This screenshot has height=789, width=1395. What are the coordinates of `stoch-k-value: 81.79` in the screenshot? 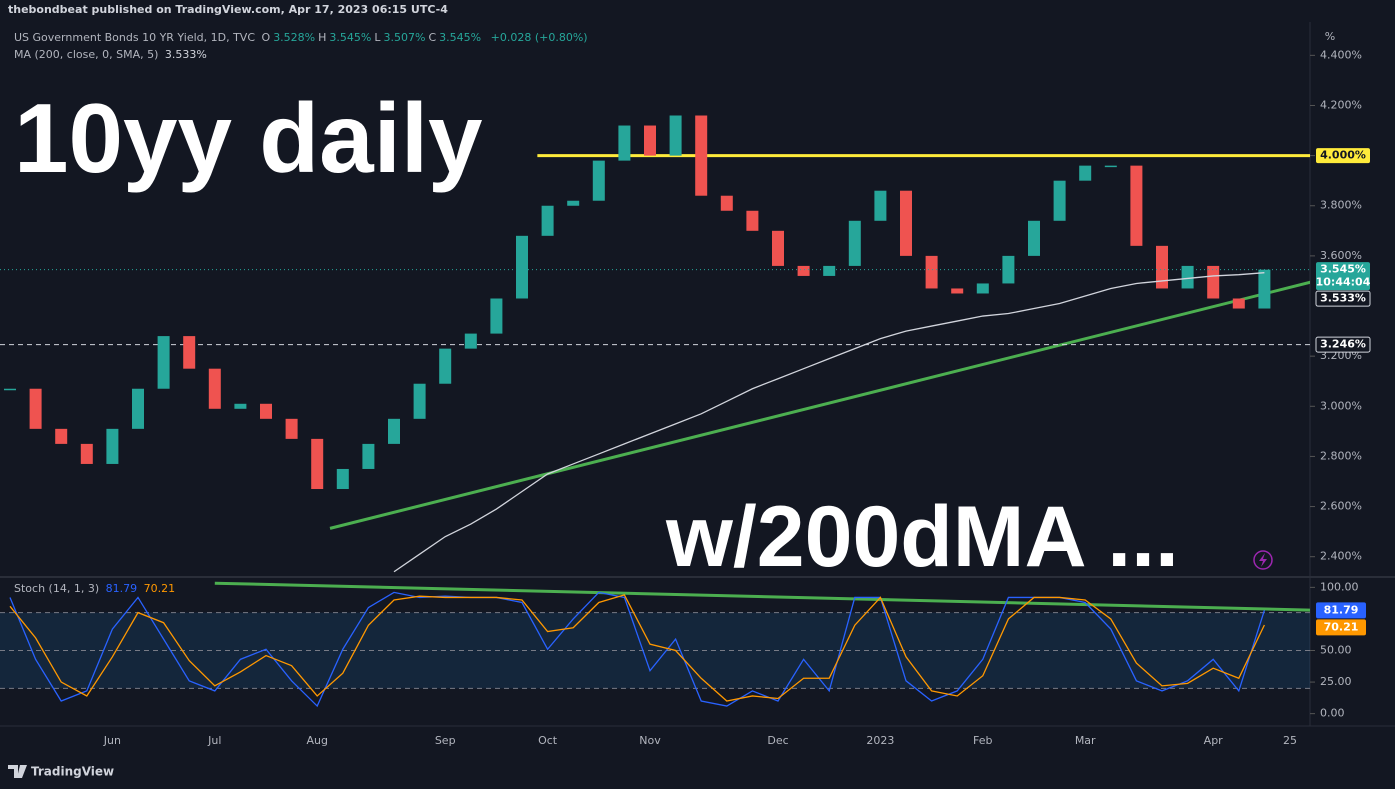 It's located at (121, 588).